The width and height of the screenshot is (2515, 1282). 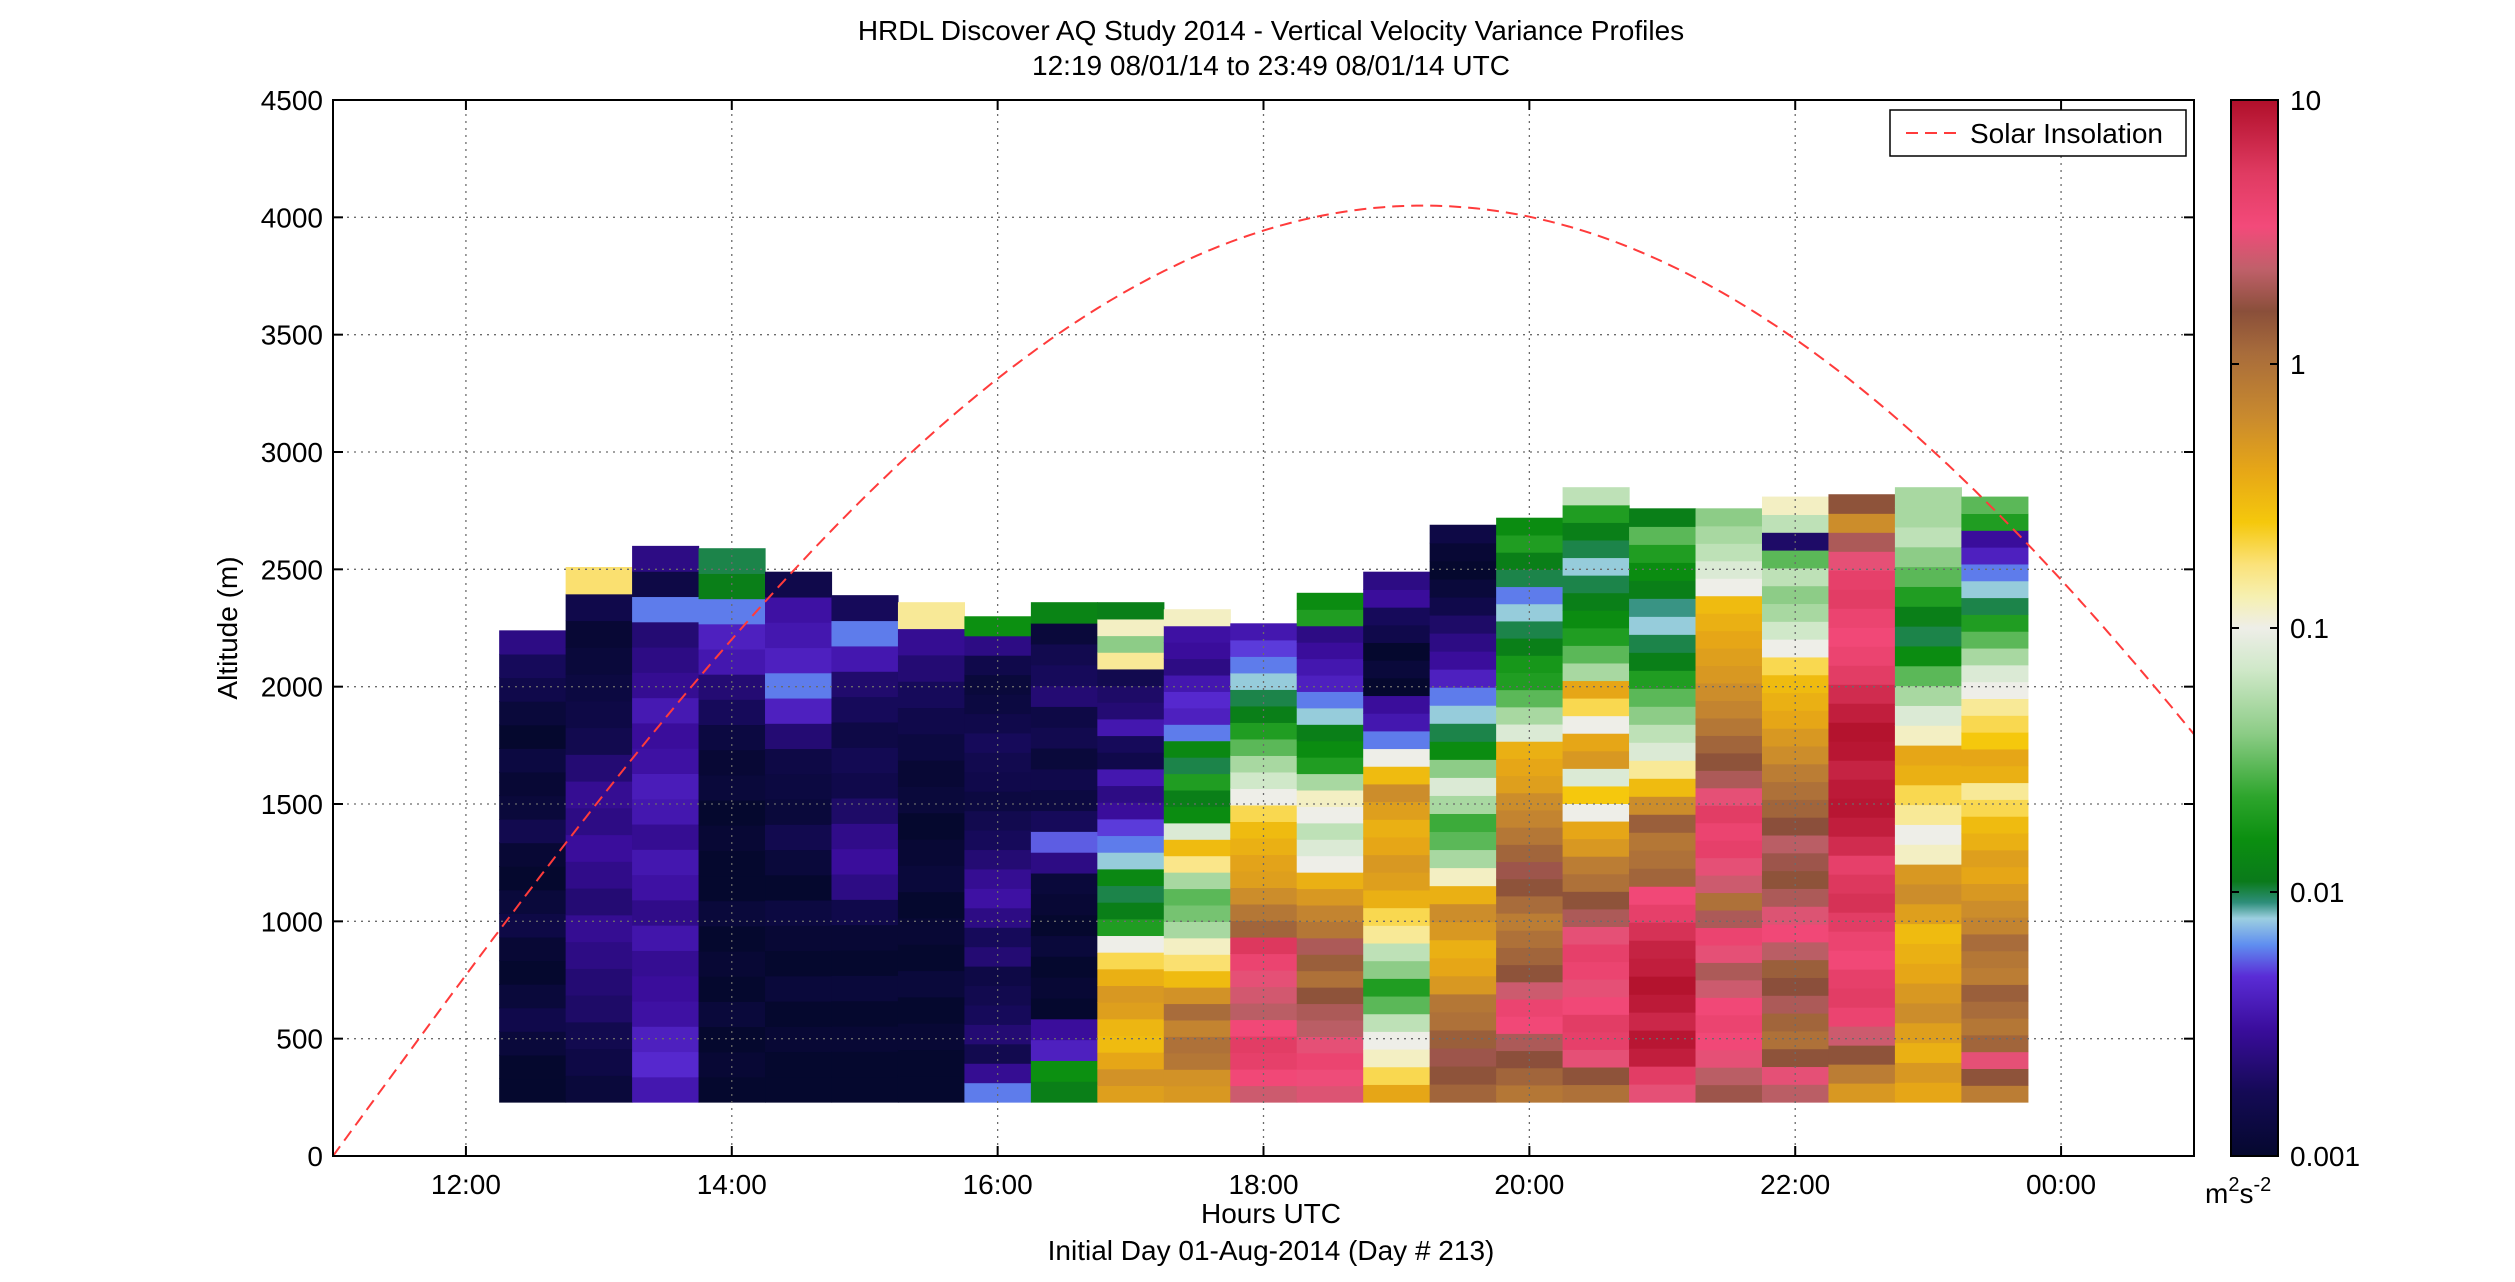 What do you see at coordinates (732, 1184) in the screenshot?
I see `x-tick-label: 14:00` at bounding box center [732, 1184].